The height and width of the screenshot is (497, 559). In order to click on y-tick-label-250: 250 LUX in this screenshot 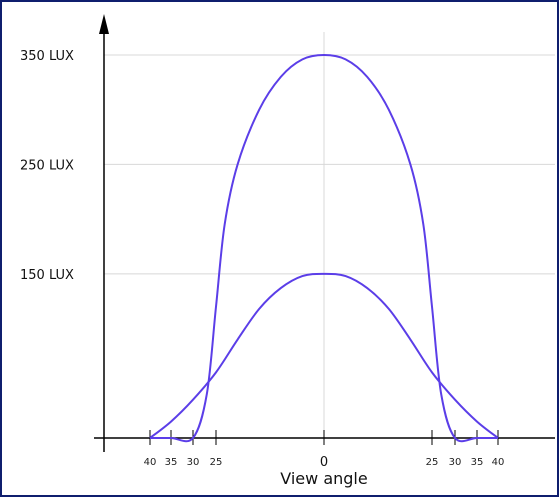, I will do `click(47, 165)`.